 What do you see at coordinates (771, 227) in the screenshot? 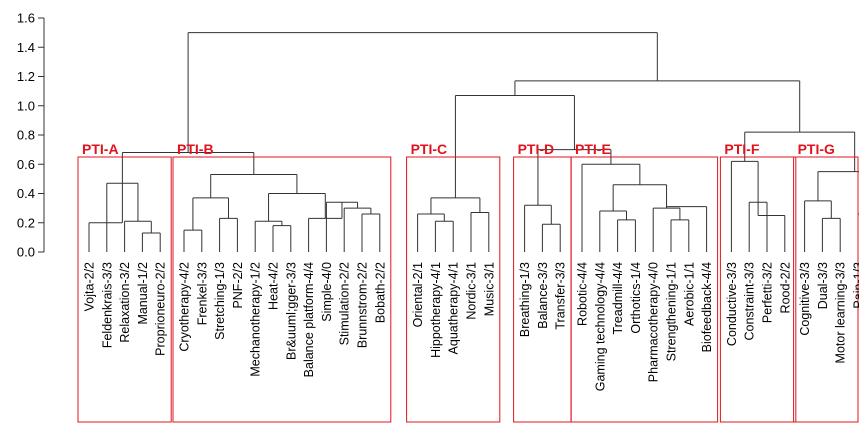
I see `merge-link-f2` at bounding box center [771, 227].